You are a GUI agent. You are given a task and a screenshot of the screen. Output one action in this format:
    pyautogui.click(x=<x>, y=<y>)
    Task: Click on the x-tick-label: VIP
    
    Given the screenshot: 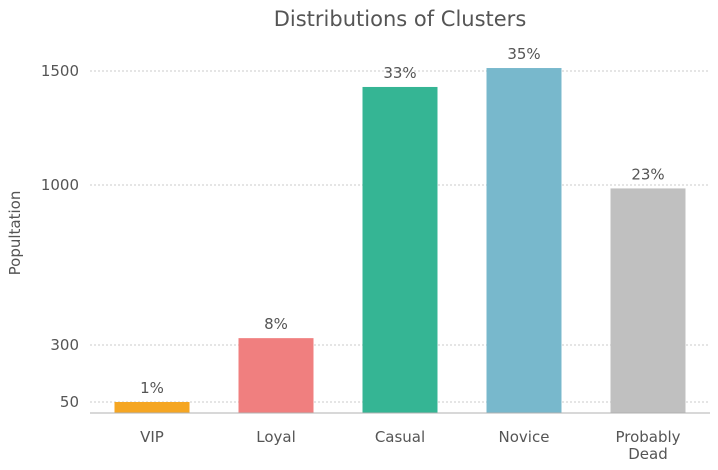 What is the action you would take?
    pyautogui.click(x=152, y=437)
    